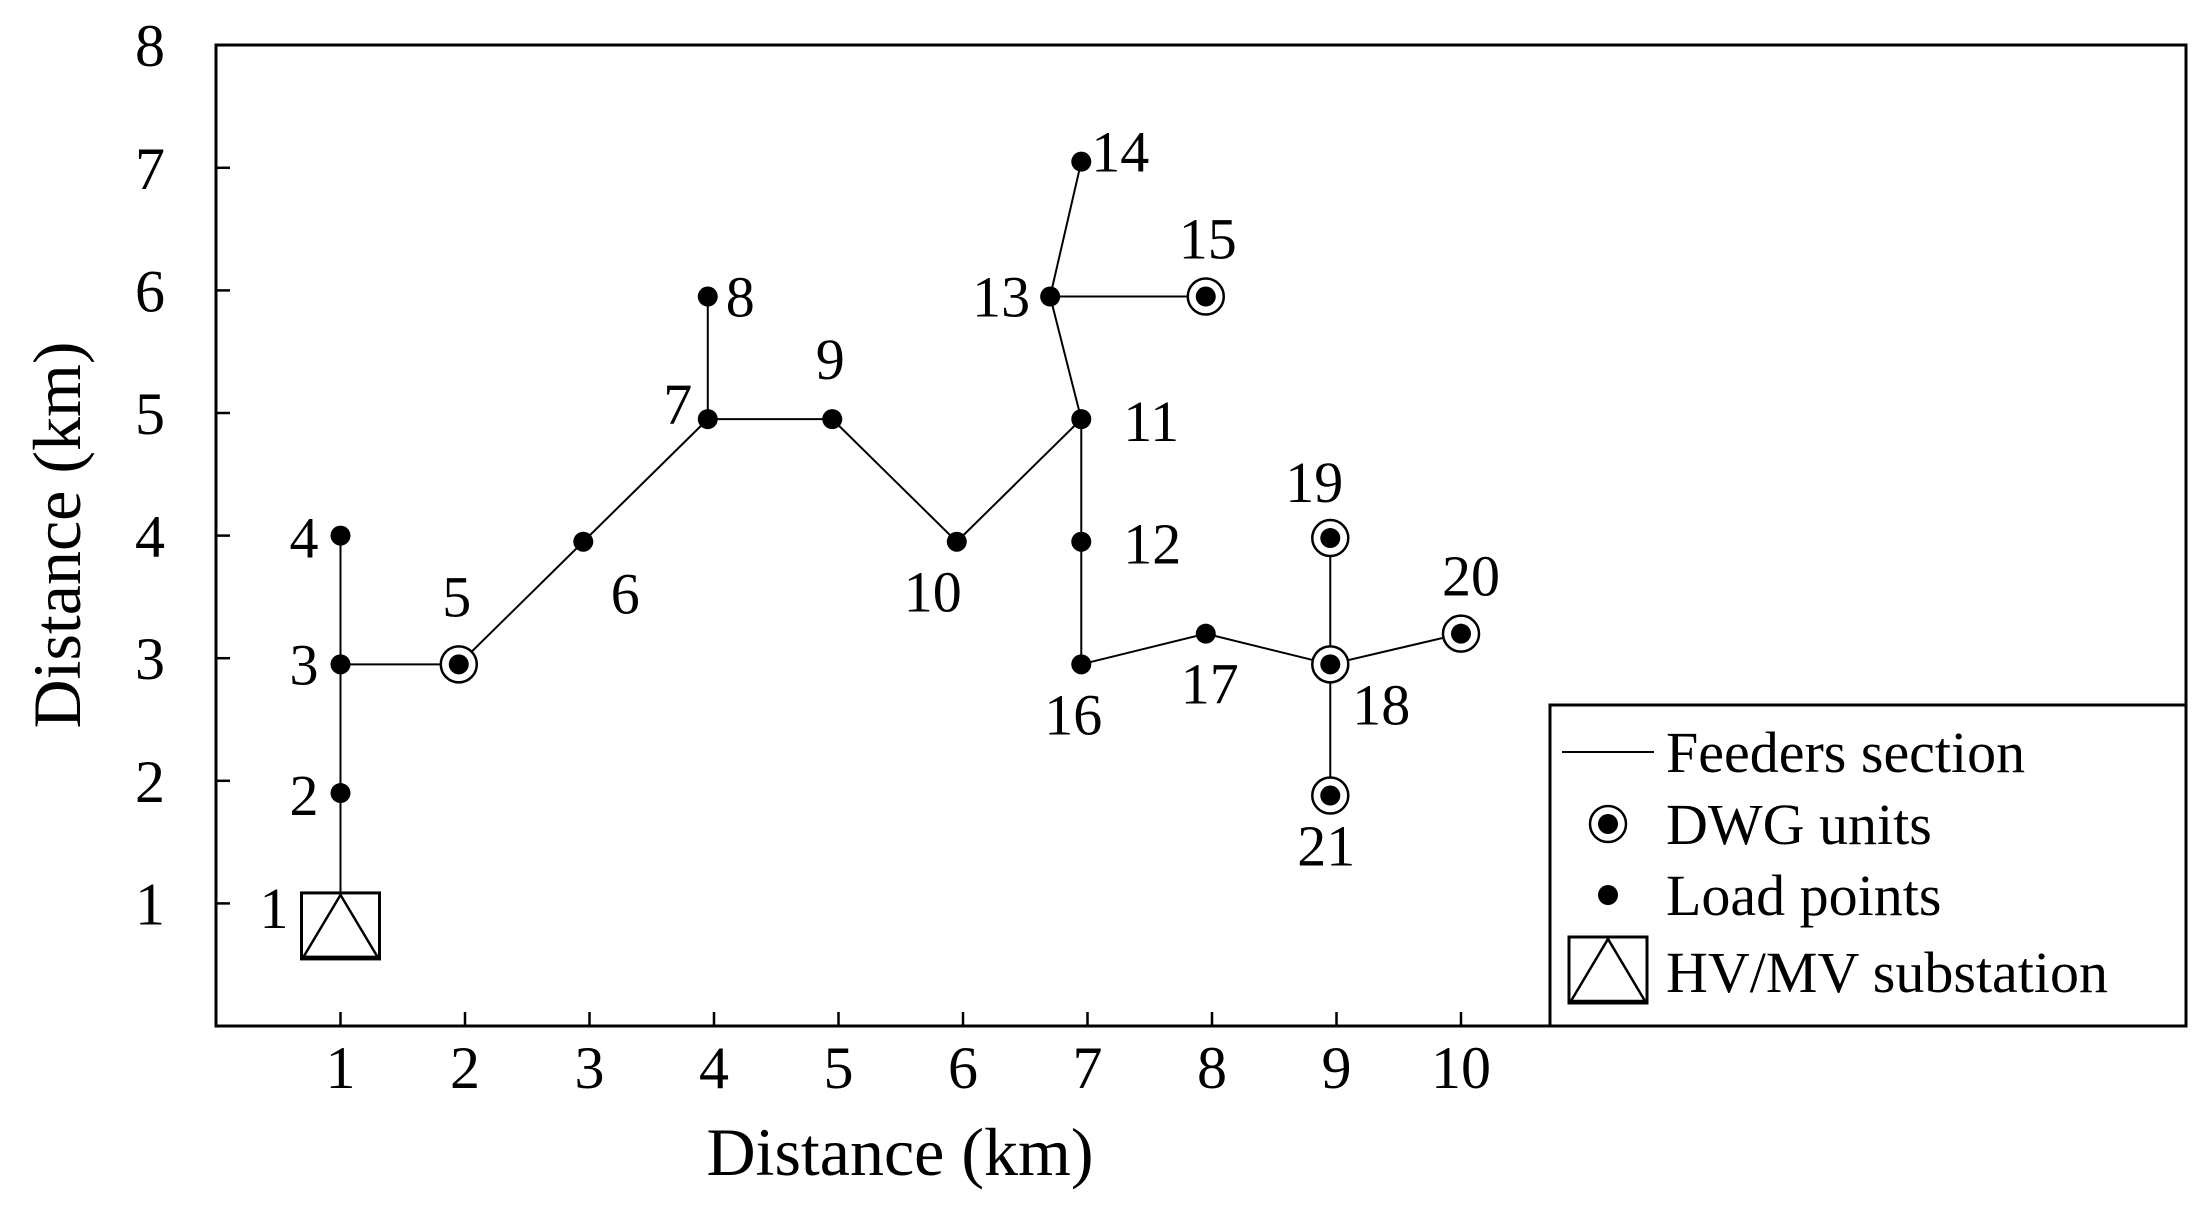 Image resolution: width=2200 pixels, height=1205 pixels. What do you see at coordinates (1152, 544) in the screenshot?
I see `node-label: 12` at bounding box center [1152, 544].